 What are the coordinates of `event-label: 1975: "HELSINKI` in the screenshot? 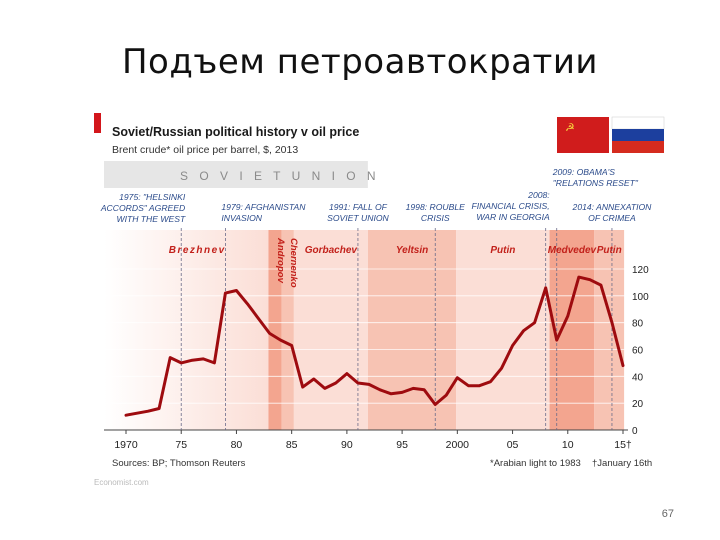 It's located at (152, 197).